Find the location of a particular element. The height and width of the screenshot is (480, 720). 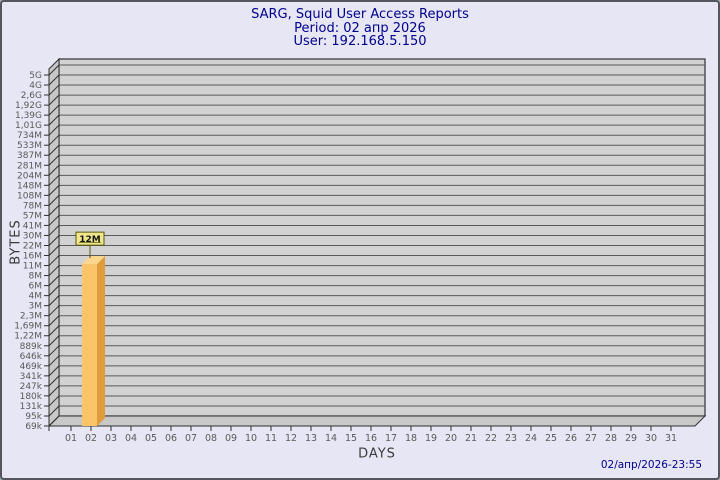

x-tick-label: 12 is located at coordinates (291, 438).